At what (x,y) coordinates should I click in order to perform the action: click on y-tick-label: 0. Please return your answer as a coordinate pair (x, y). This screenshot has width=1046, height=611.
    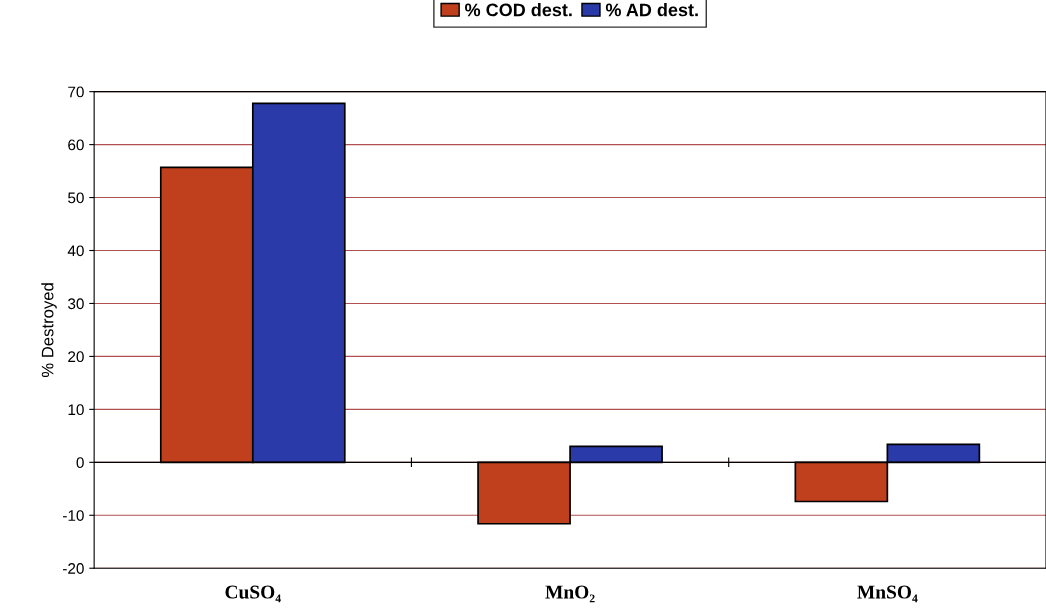
    Looking at the image, I should click on (80, 463).